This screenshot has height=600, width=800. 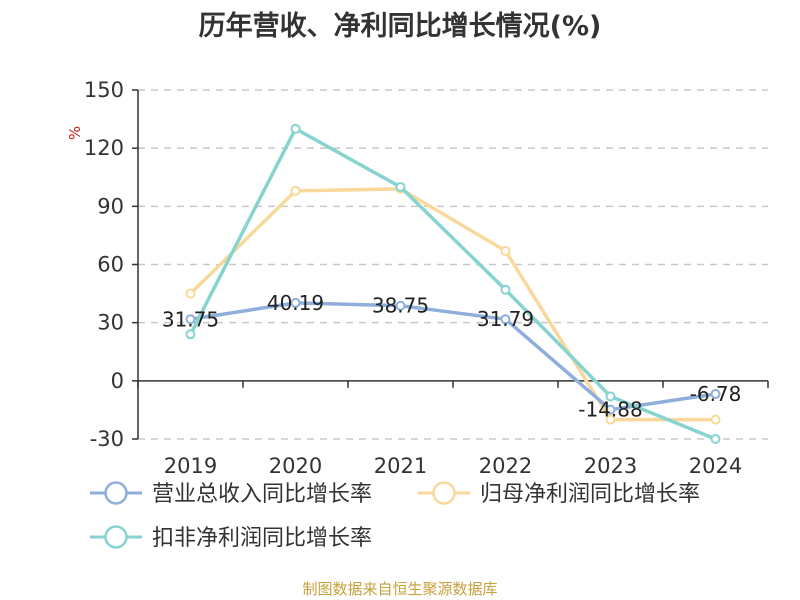 What do you see at coordinates (400, 589) in the screenshot?
I see `source-note: 制图数据来自恒生聚源数据库` at bounding box center [400, 589].